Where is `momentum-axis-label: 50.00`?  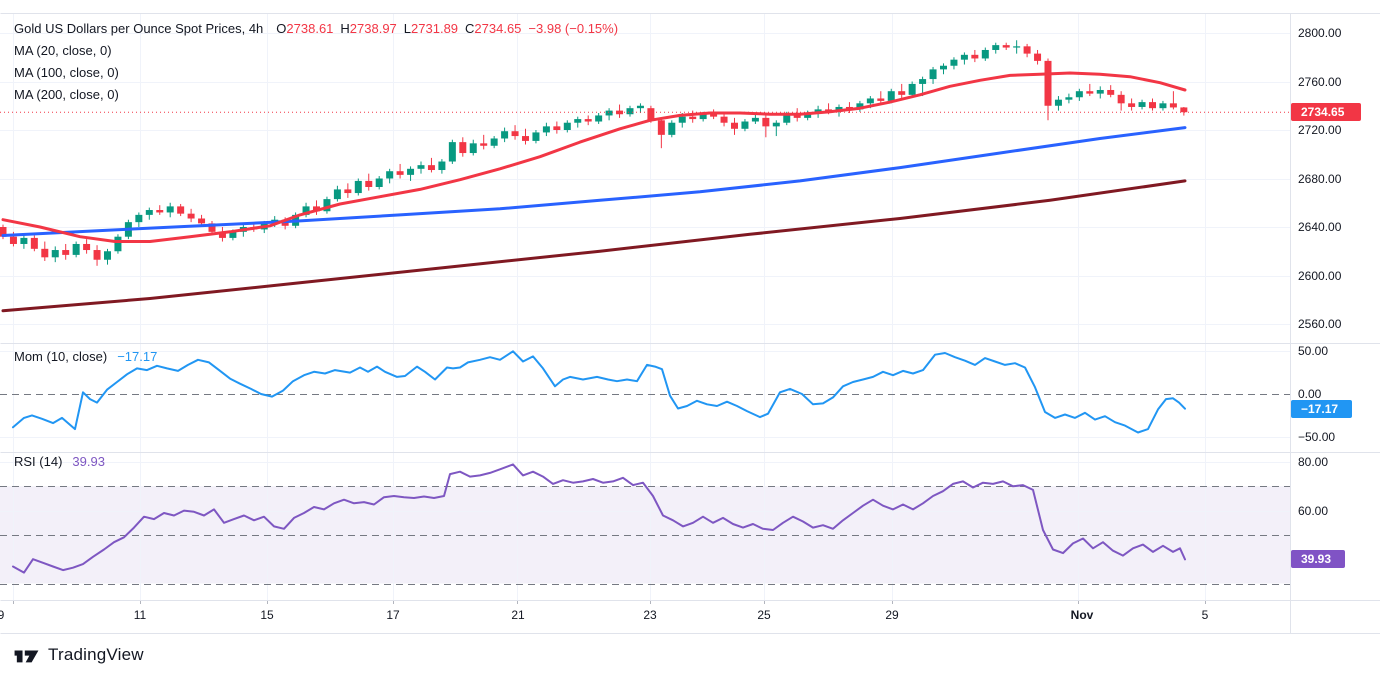
momentum-axis-label: 50.00 is located at coordinates (1313, 351).